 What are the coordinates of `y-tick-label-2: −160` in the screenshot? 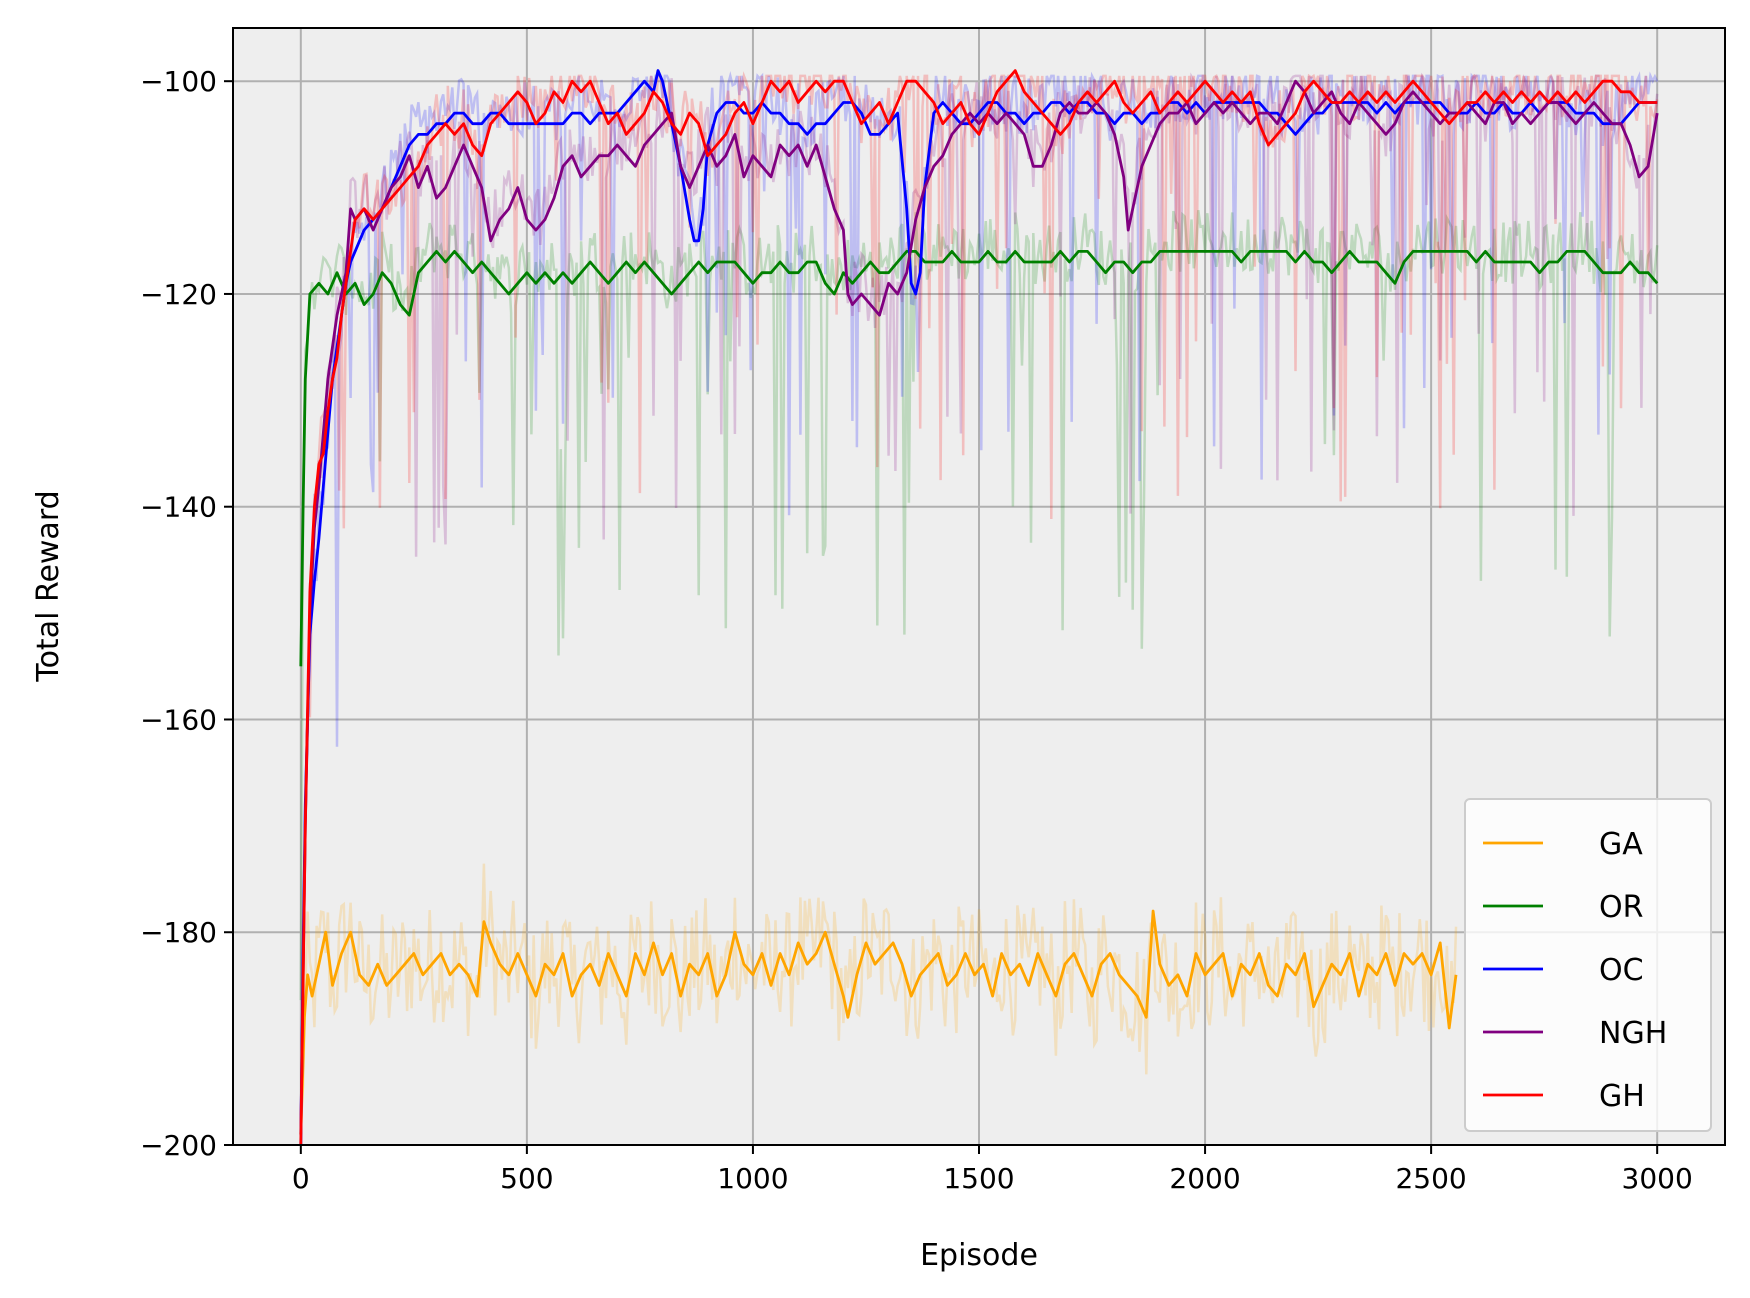 It's located at (178, 719).